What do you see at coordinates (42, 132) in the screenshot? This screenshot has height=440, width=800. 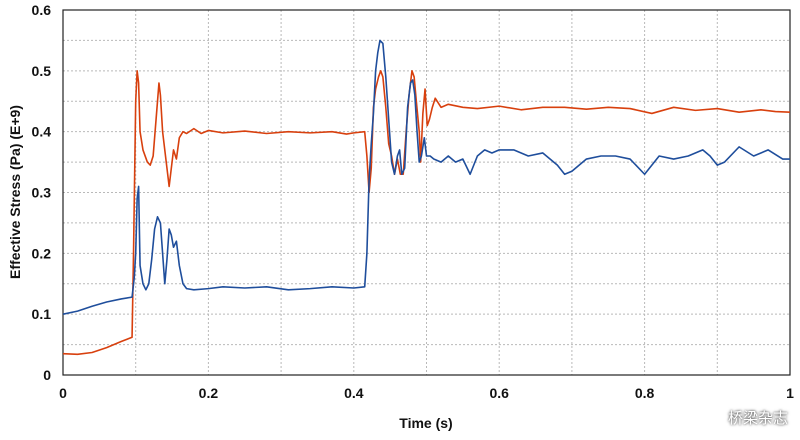 I see `y-tick-label: 0.4` at bounding box center [42, 132].